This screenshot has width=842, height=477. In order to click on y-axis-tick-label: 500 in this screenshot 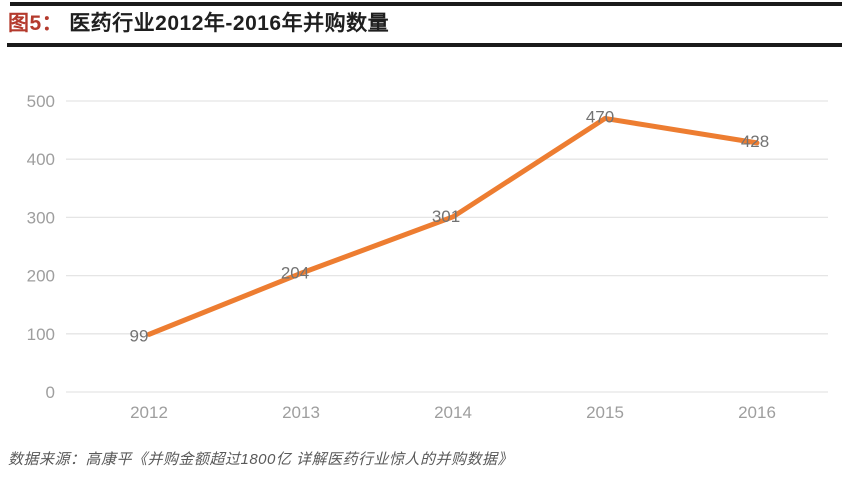, I will do `click(41, 101)`.